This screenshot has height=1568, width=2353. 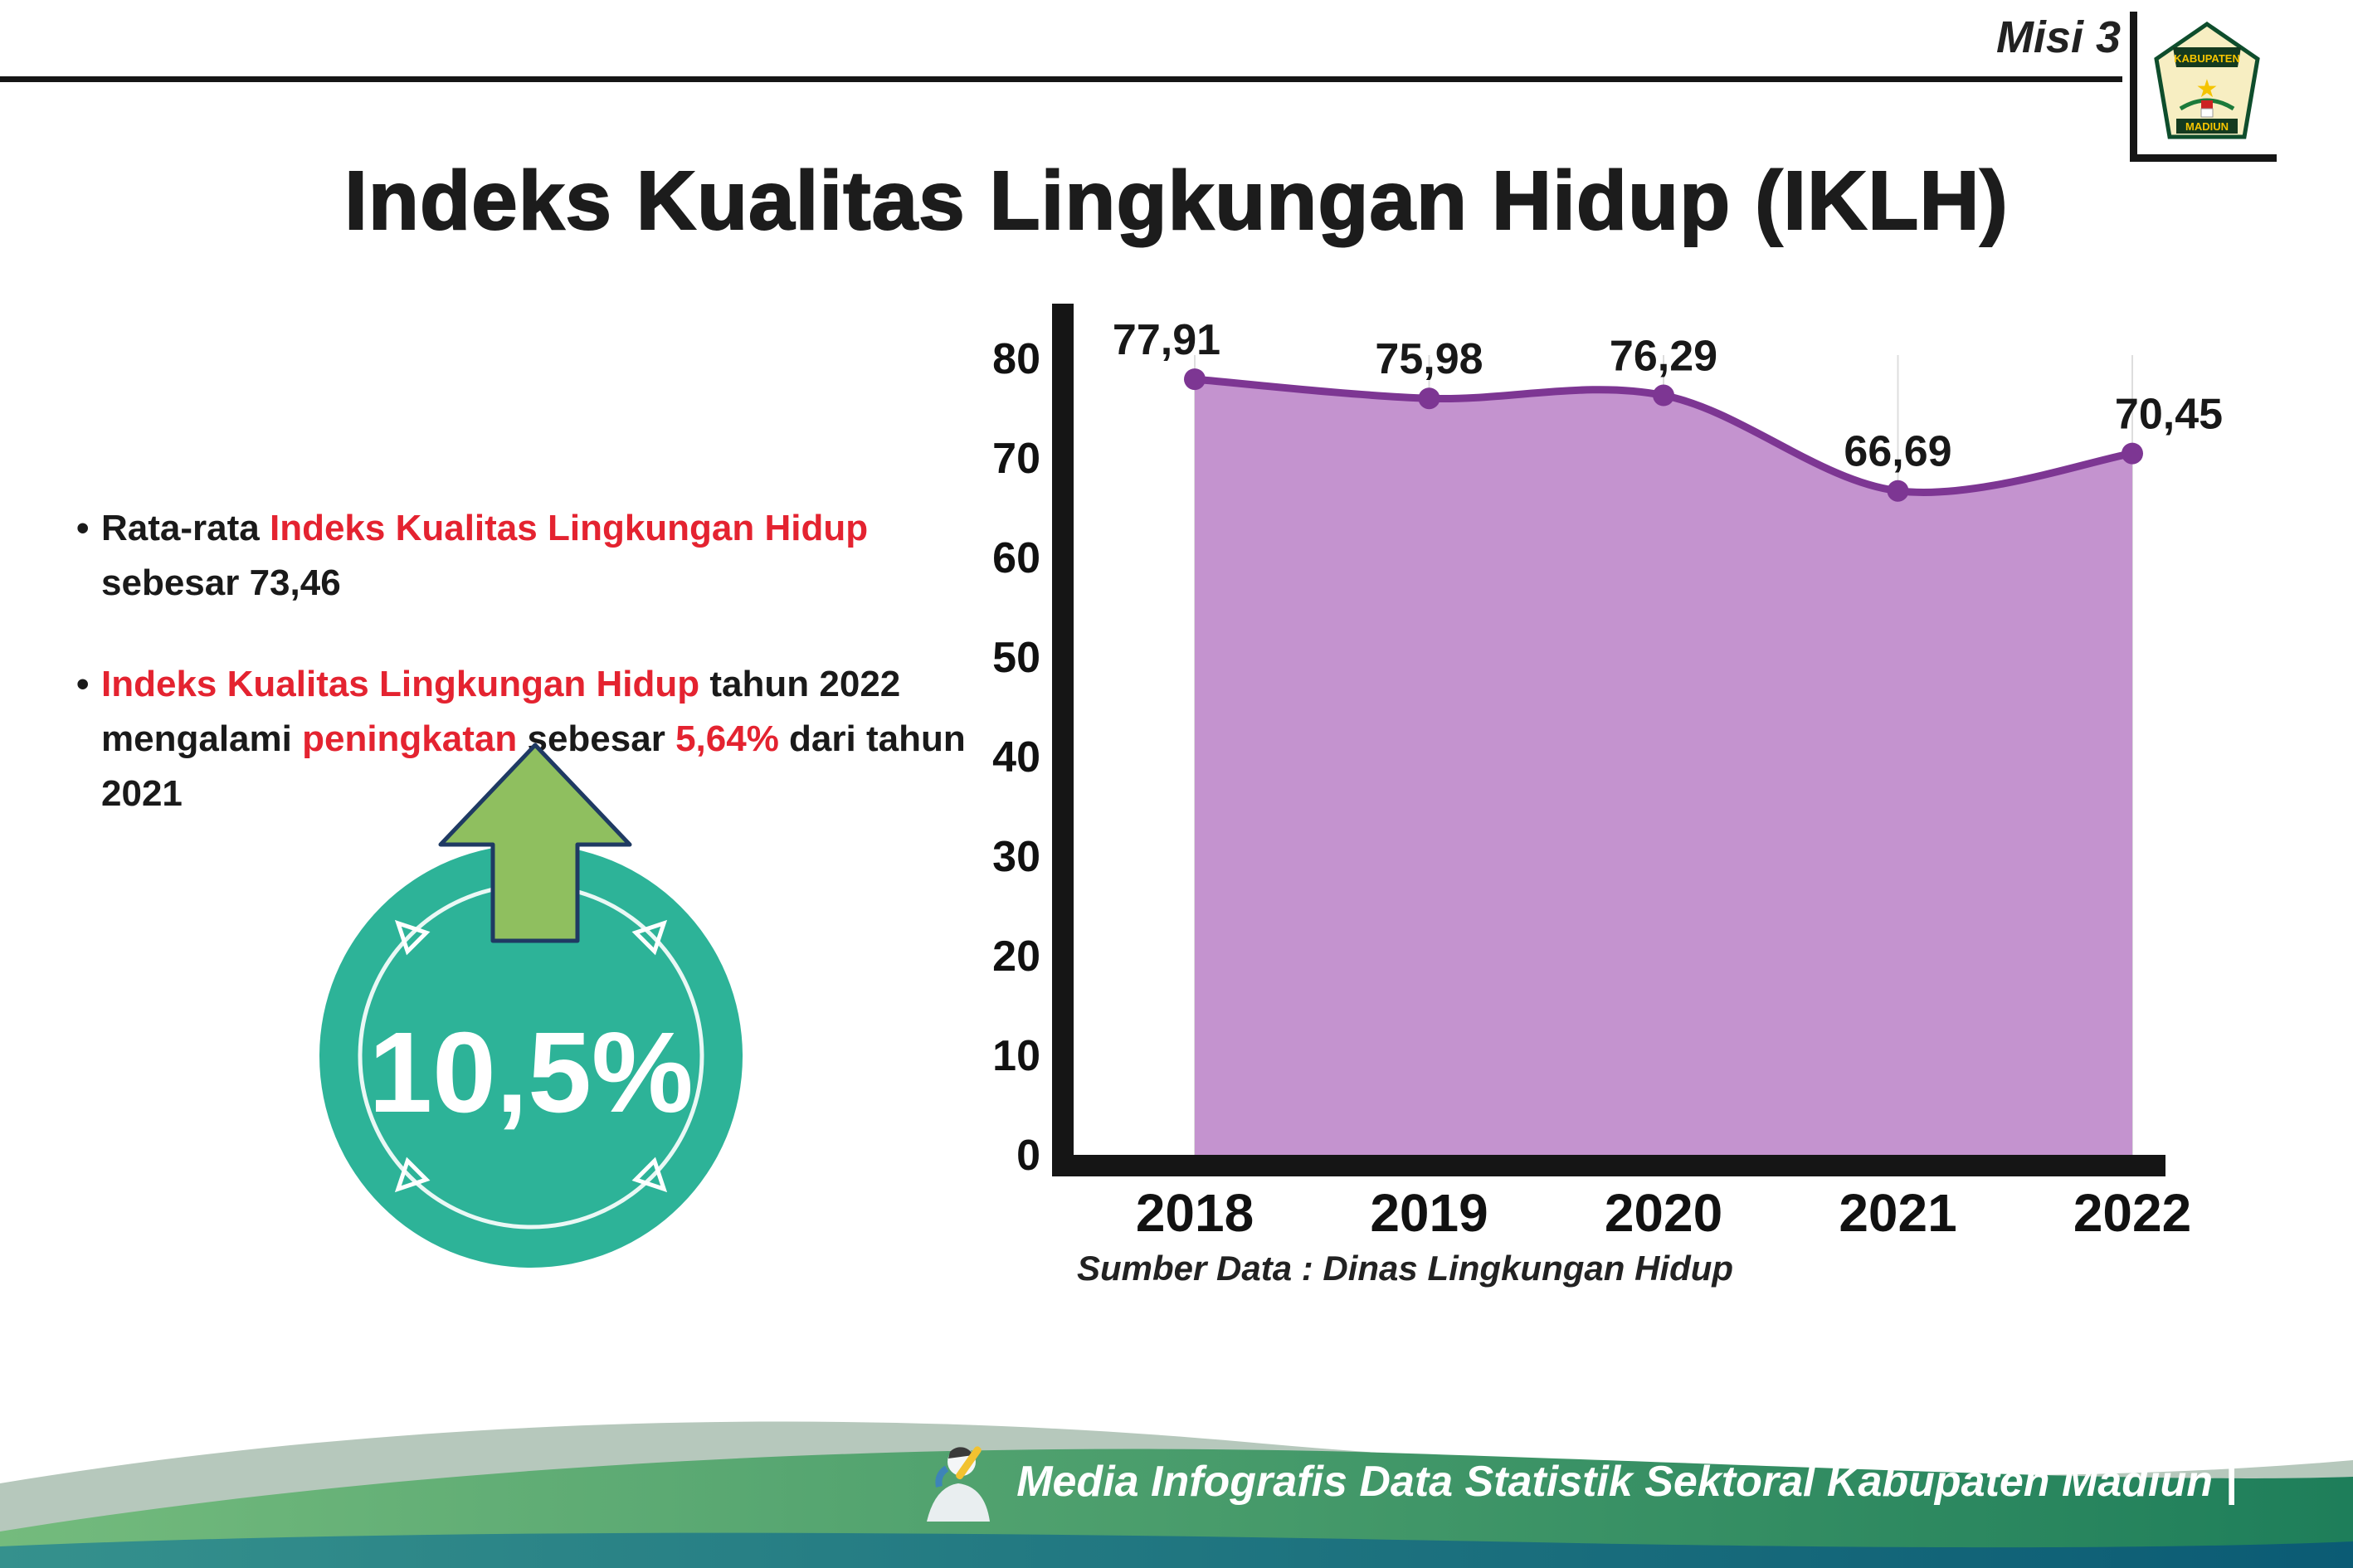 I want to click on svg-text: 2019, so click(x=1429, y=1213).